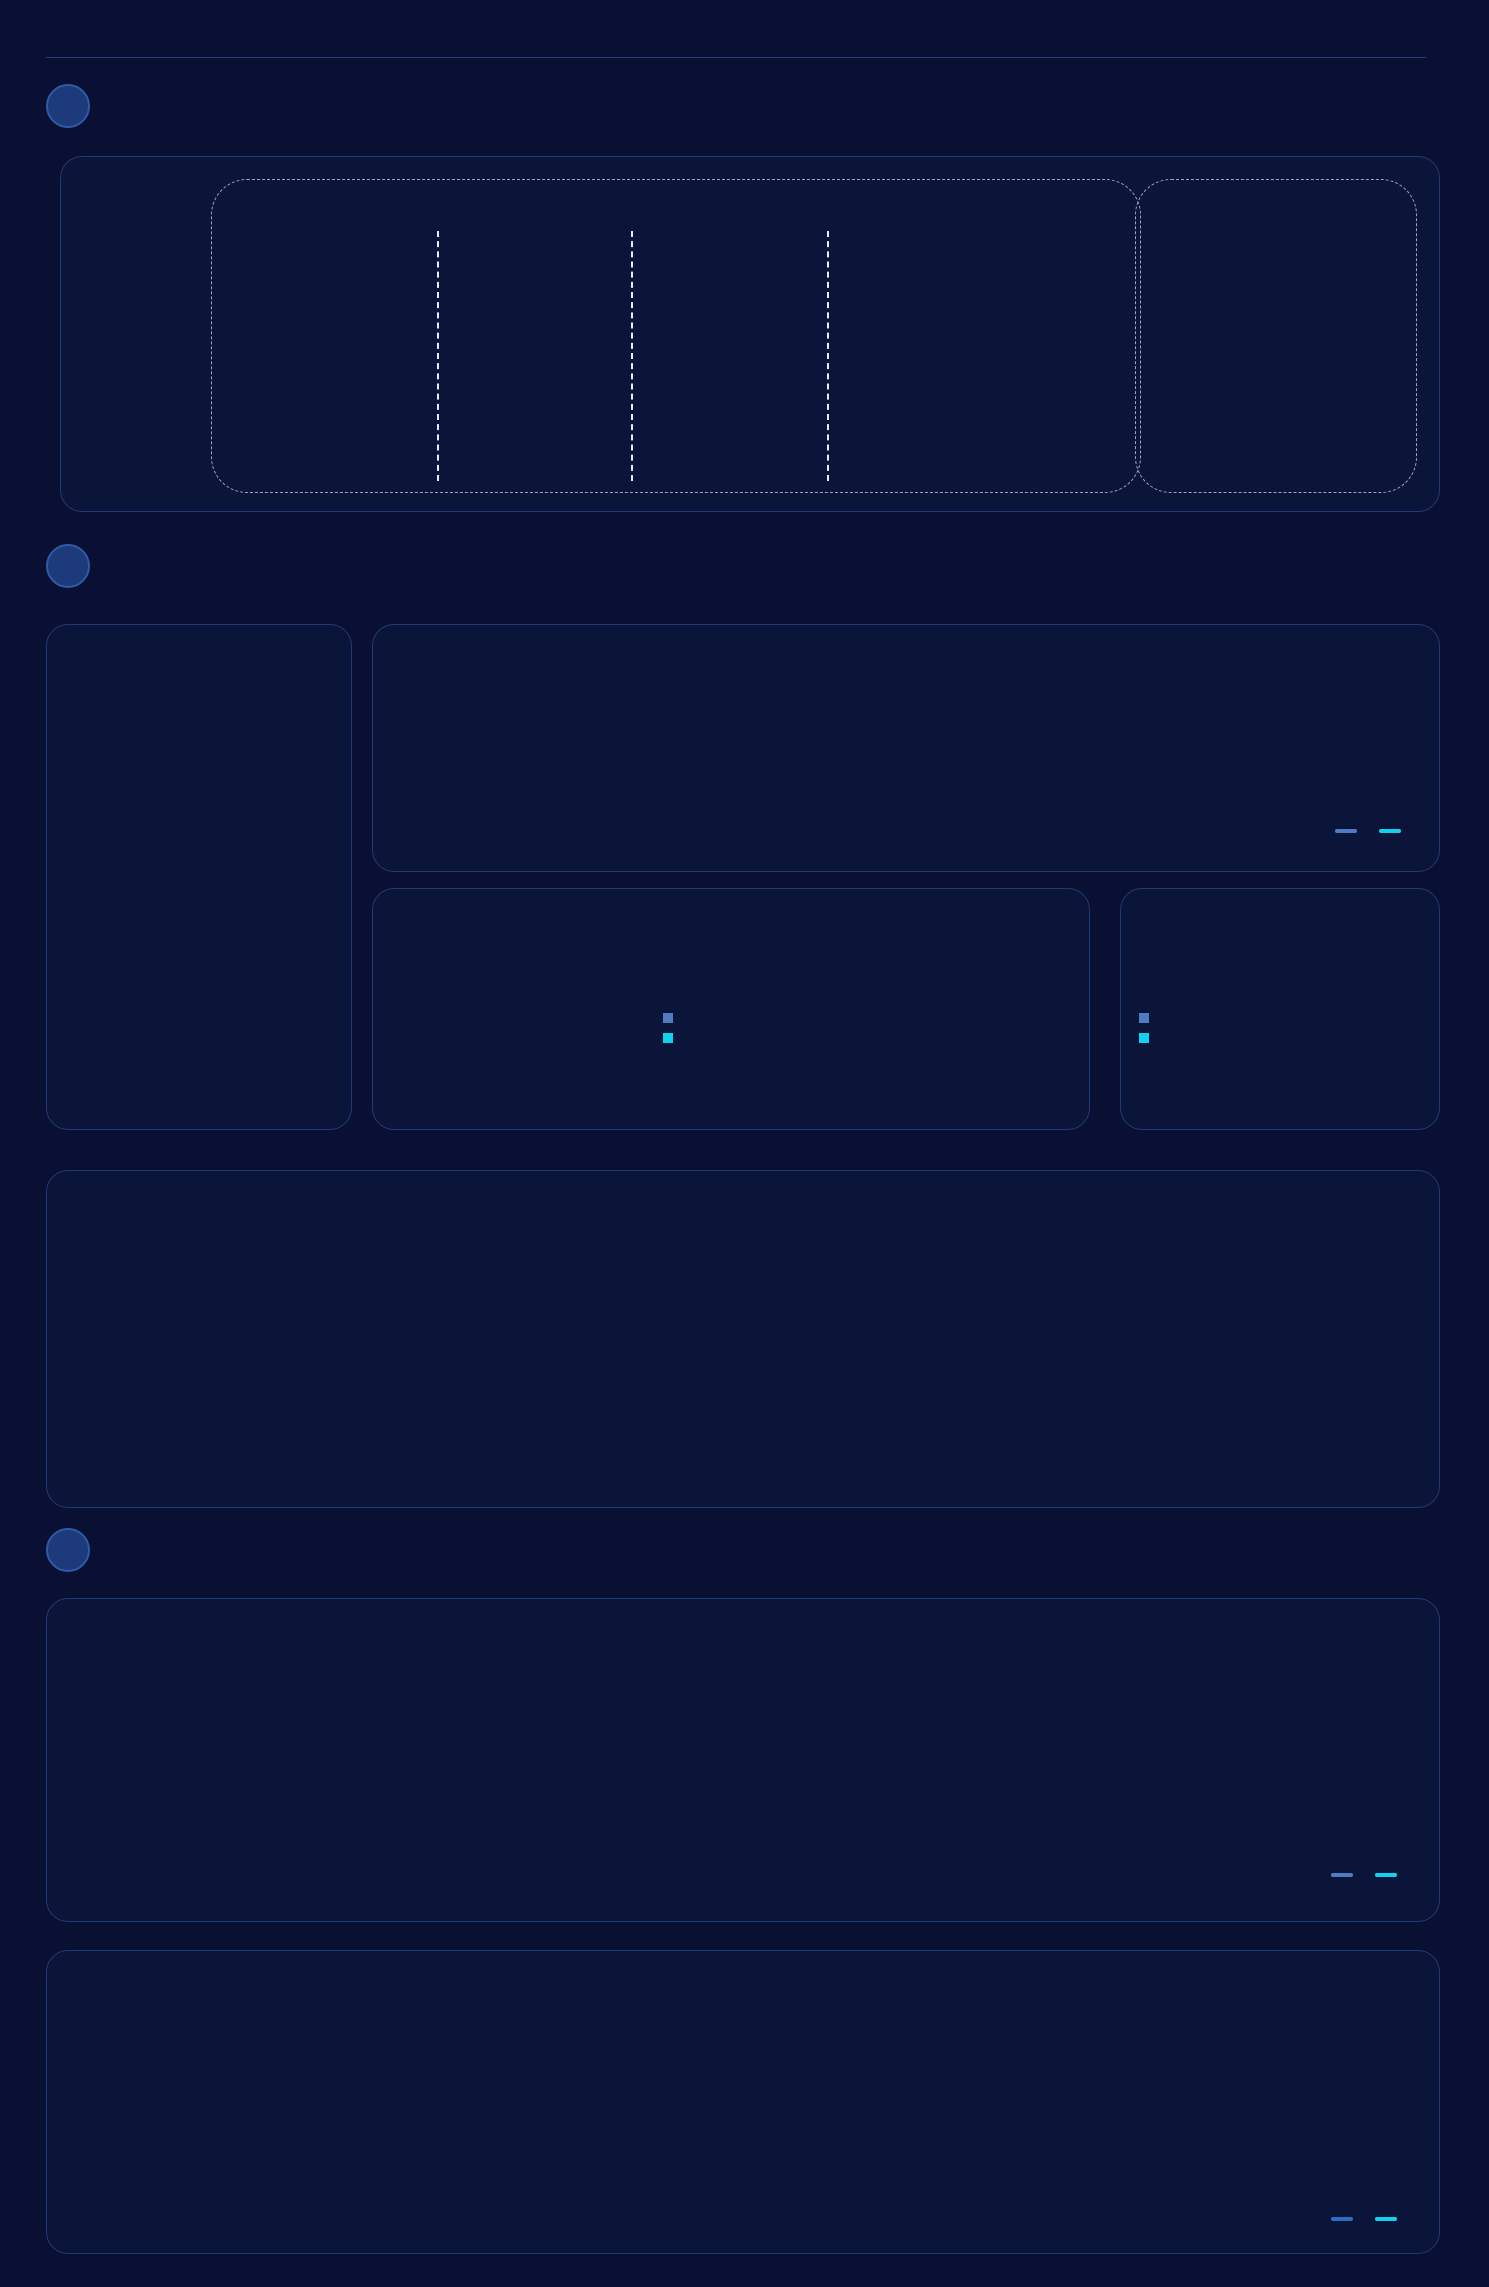 Image resolution: width=1489 pixels, height=2287 pixels. I want to click on section-2-badge, so click(68, 566).